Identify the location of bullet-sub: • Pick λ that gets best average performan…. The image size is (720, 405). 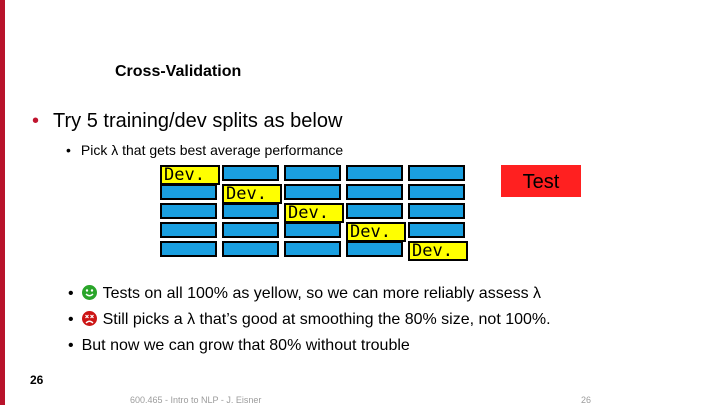
(204, 150).